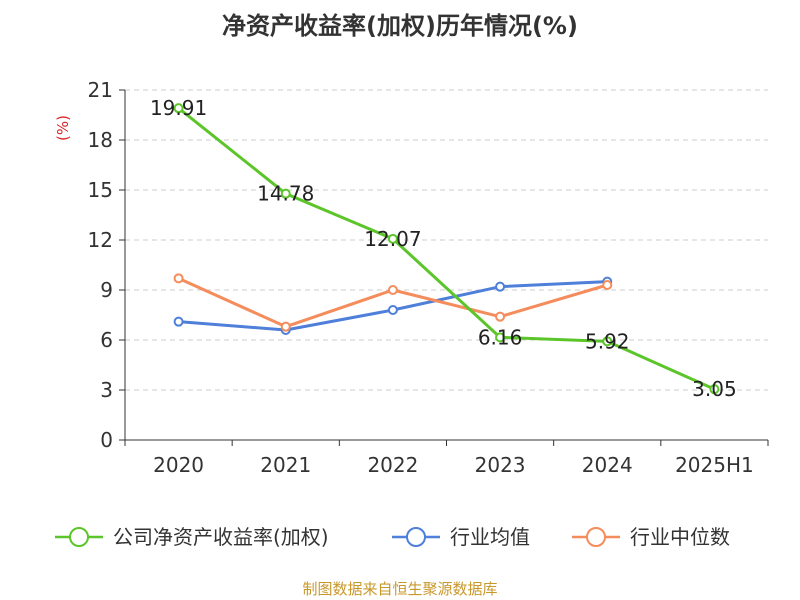 This screenshot has height=600, width=800. Describe the element at coordinates (399, 589) in the screenshot. I see `source-note: 制图数据来自恒生聚源数据库` at that location.